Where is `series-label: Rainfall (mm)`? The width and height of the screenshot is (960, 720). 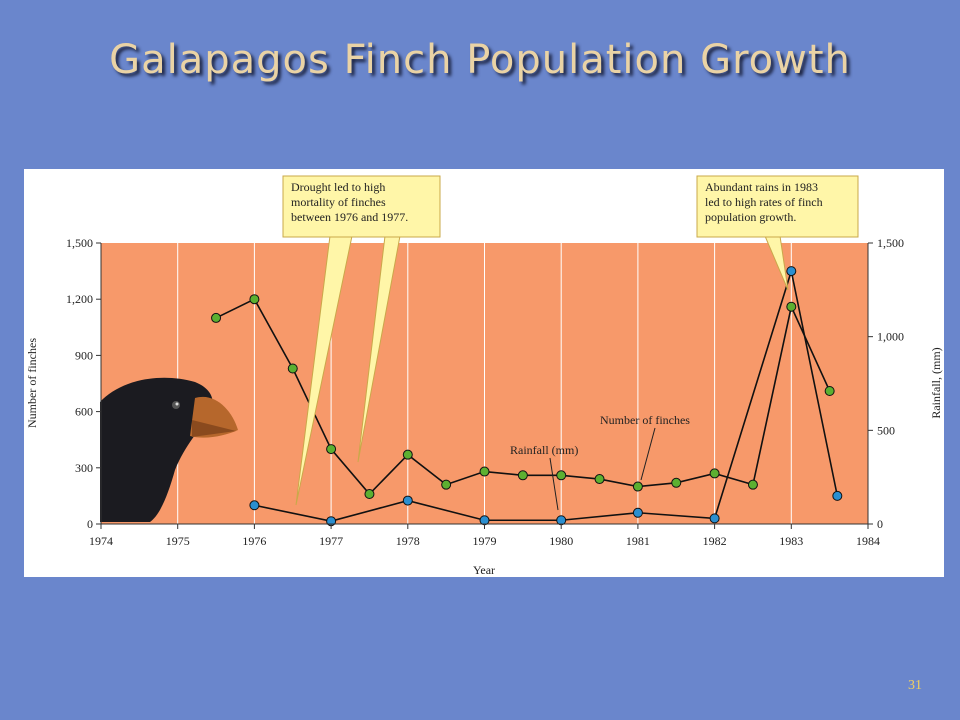 series-label: Rainfall (mm) is located at coordinates (544, 450).